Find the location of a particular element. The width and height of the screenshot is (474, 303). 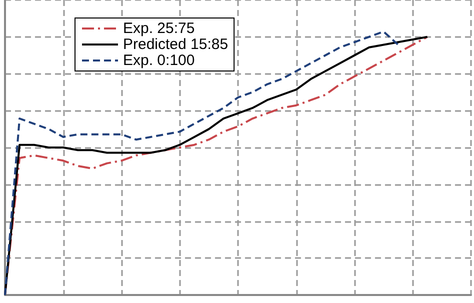

legend-label: Predicted 15:85 is located at coordinates (175, 44).